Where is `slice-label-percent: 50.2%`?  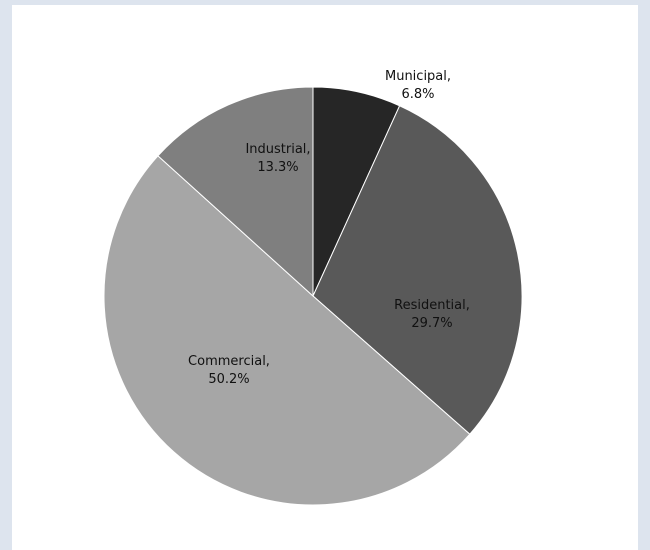 slice-label-percent: 50.2% is located at coordinates (228, 379).